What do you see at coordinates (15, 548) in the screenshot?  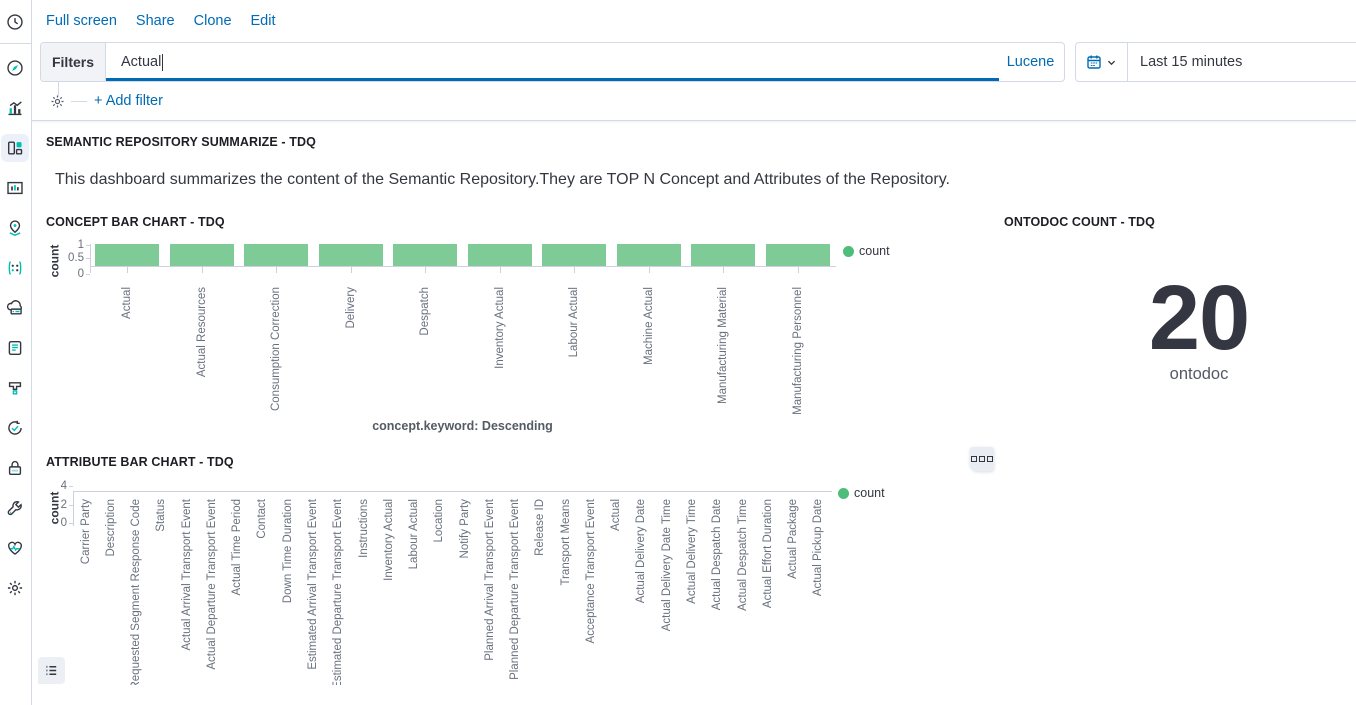 I see `sidebar-item-stack-monitoring` at bounding box center [15, 548].